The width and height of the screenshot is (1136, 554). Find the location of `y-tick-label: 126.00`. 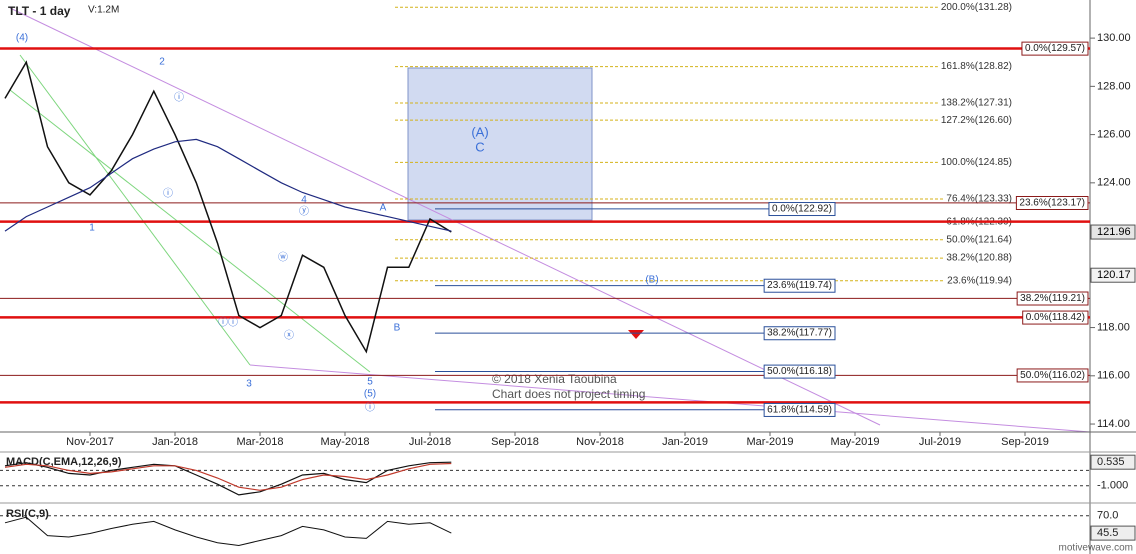

y-tick-label: 126.00 is located at coordinates (1114, 134).